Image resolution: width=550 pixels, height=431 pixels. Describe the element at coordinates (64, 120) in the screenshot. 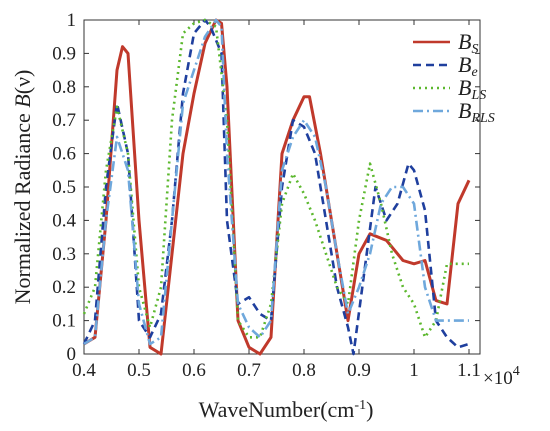

I see `y-tick-label: 0.7` at that location.